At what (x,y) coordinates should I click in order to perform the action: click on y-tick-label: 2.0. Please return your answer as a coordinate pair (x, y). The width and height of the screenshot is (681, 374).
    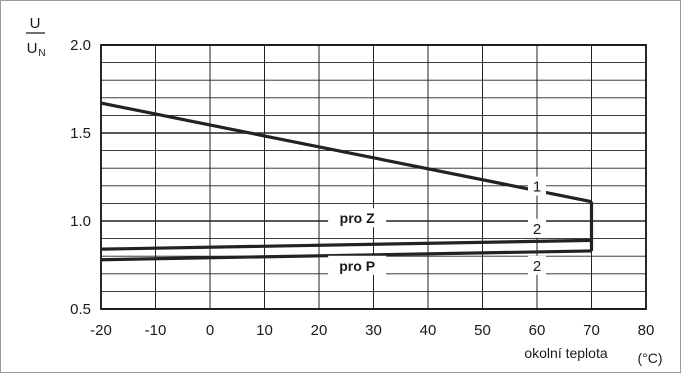
    Looking at the image, I should click on (80, 45).